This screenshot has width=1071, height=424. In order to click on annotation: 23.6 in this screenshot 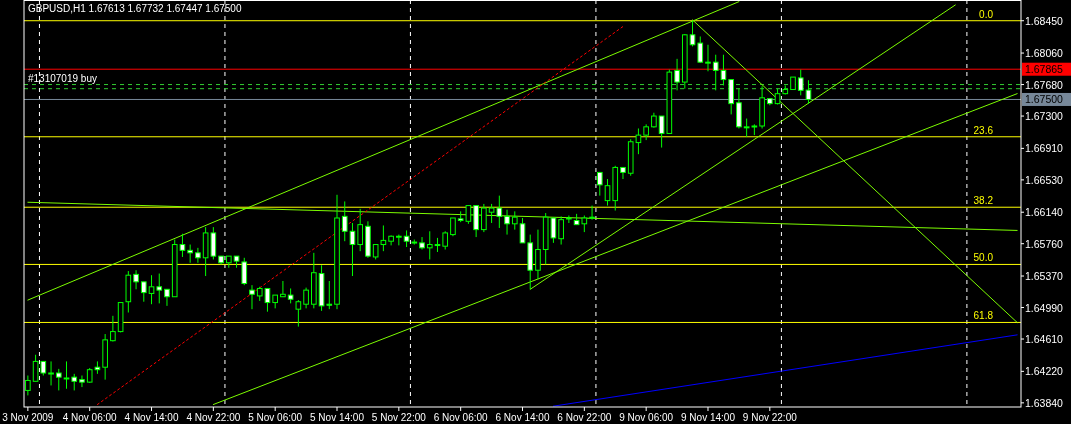, I will do `click(983, 130)`.